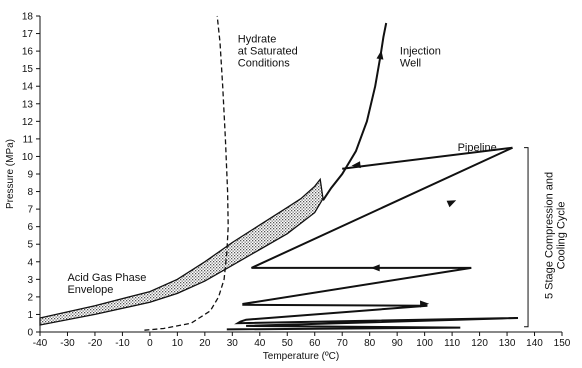 This screenshot has width=582, height=368. I want to click on x-tick-label: -10, so click(122, 343).